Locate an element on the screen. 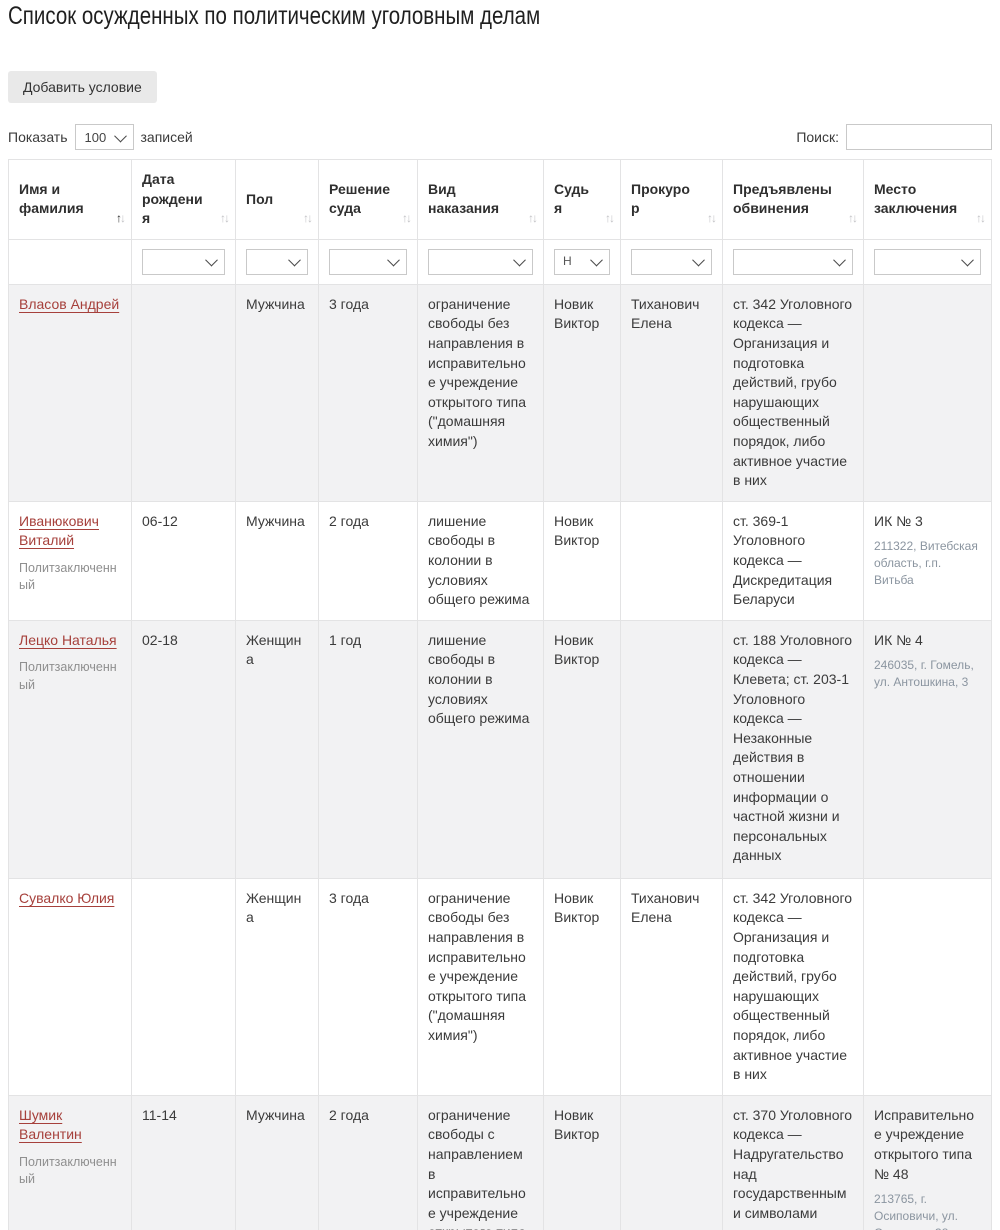  filter-select-gender is located at coordinates (277, 261).